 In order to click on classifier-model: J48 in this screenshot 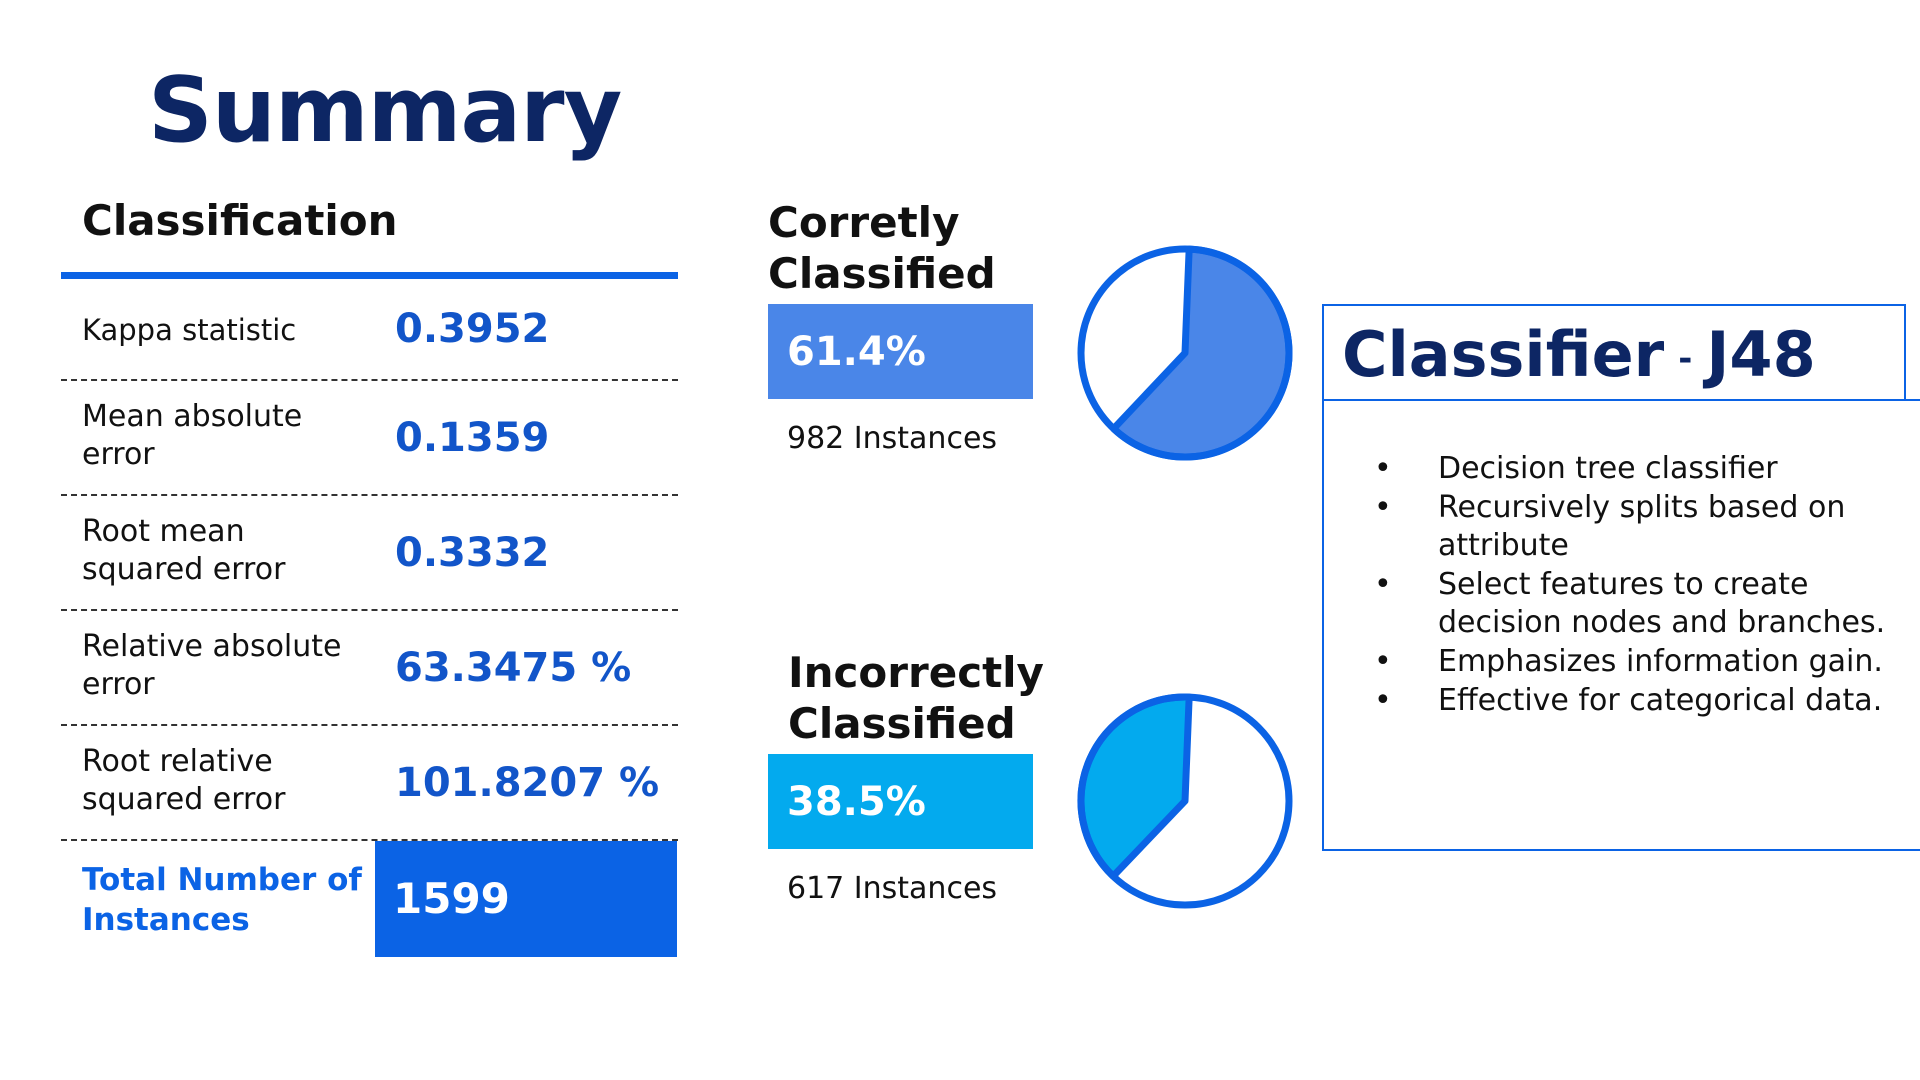, I will do `click(1761, 354)`.